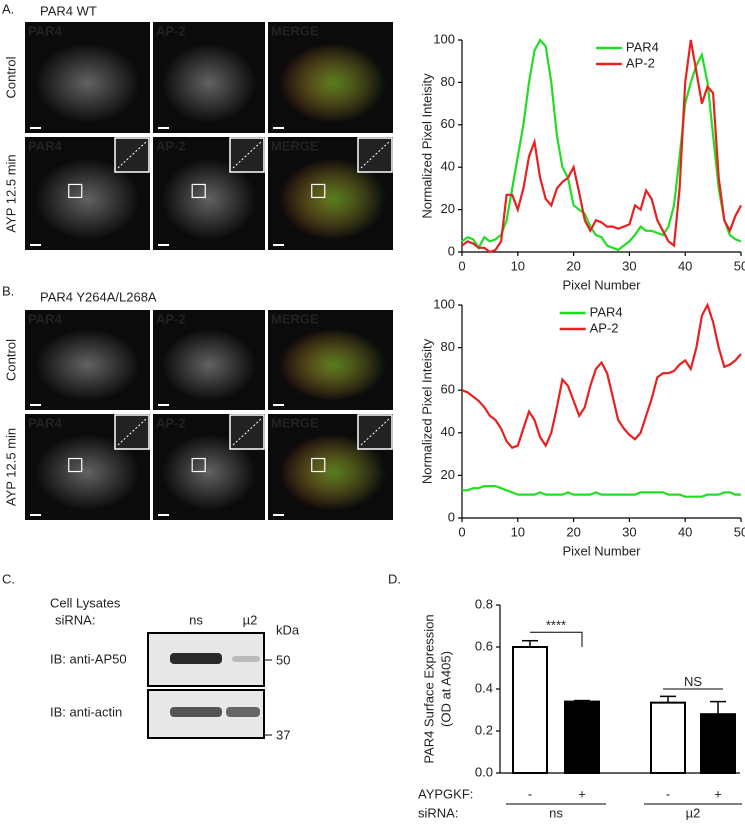 Image resolution: width=745 pixels, height=824 pixels. Describe the element at coordinates (693, 681) in the screenshot. I see `annotation: NS` at that location.